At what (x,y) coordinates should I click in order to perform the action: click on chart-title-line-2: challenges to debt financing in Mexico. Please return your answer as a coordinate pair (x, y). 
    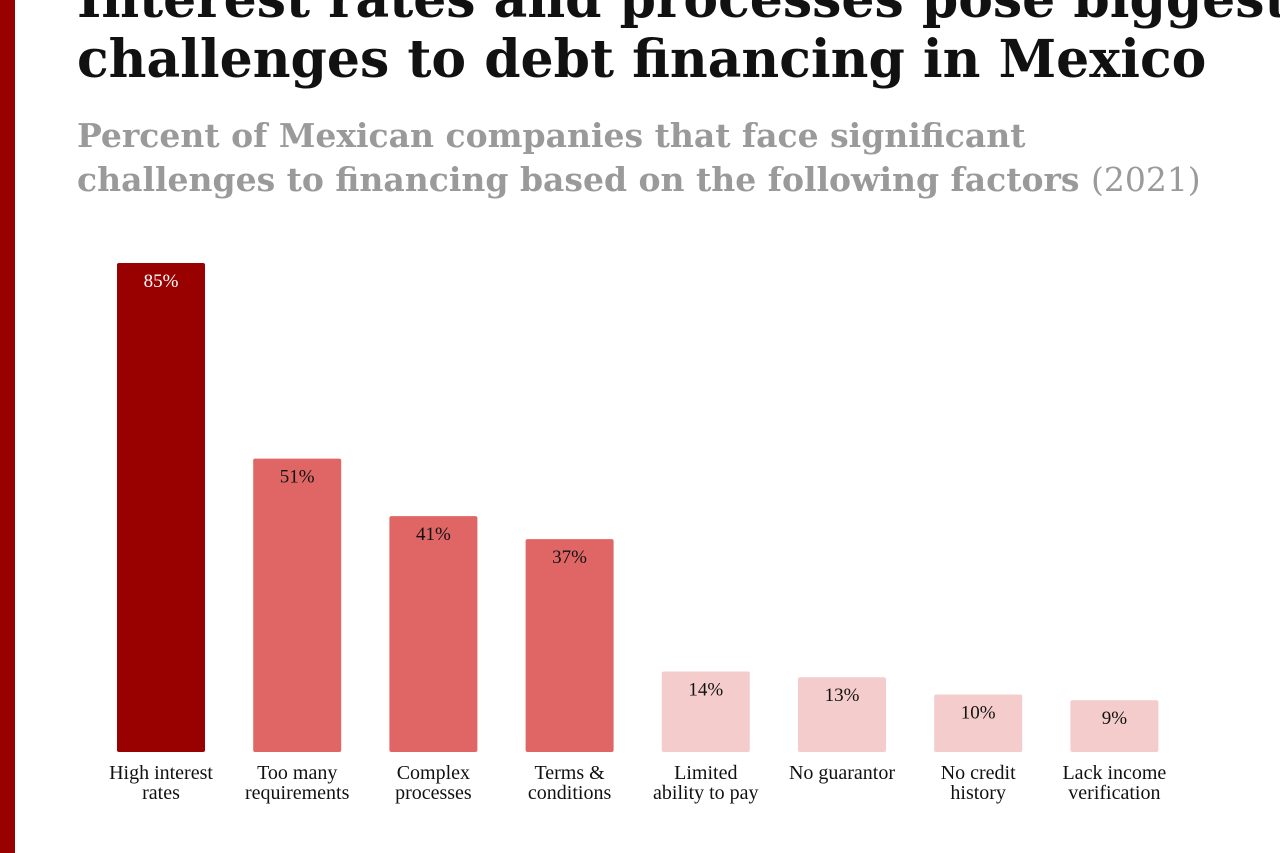
    Looking at the image, I should click on (642, 59).